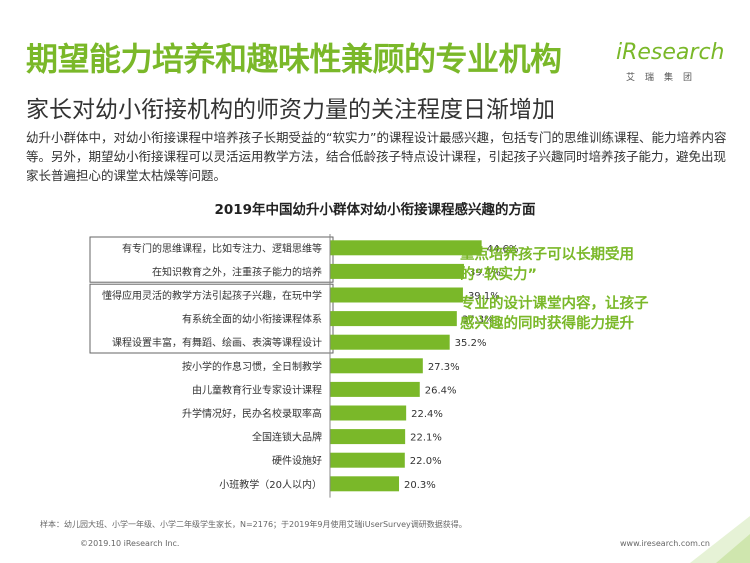  Describe the element at coordinates (441, 390) in the screenshot. I see `value-label-7: 26.4%` at that location.